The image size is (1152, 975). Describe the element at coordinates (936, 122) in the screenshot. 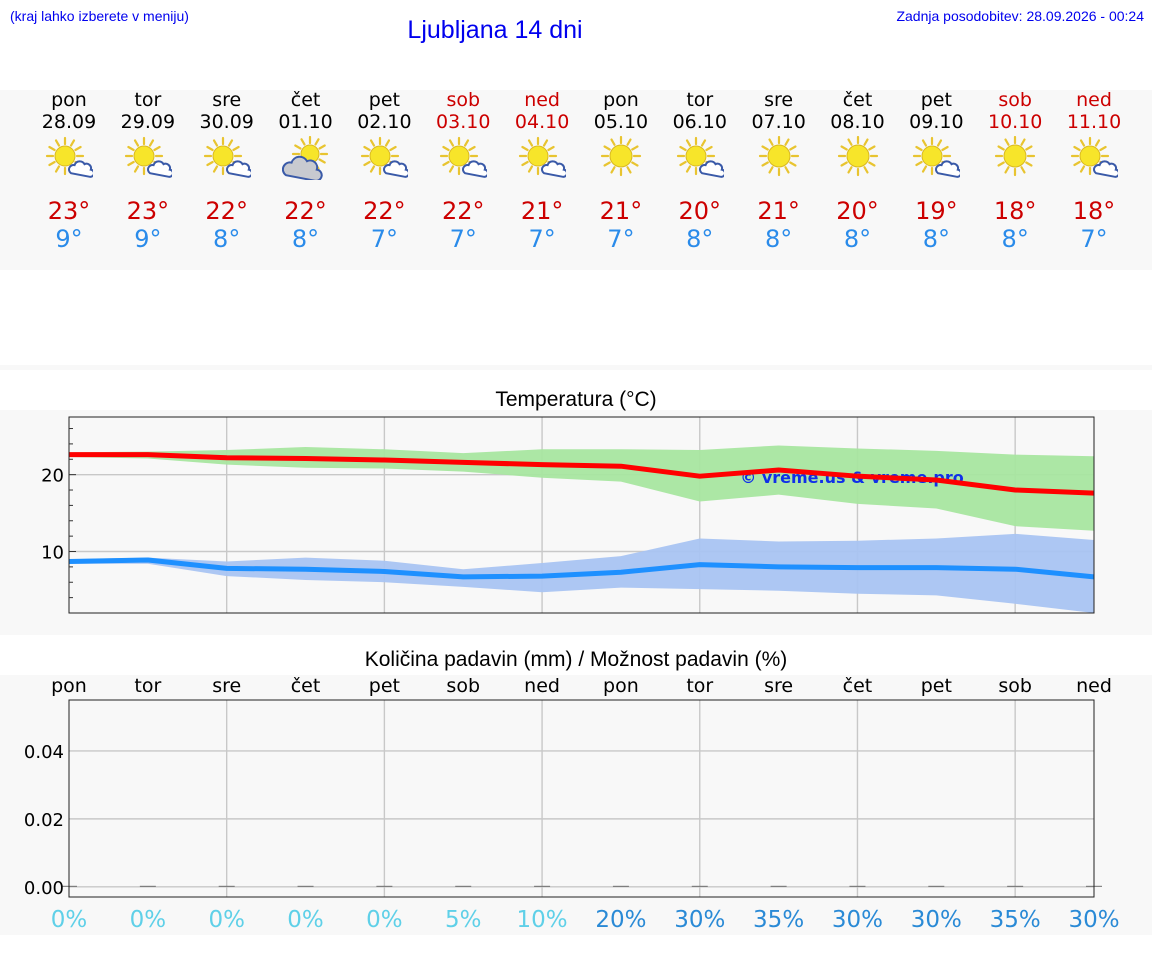

I see `day-date: 09.10` at that location.